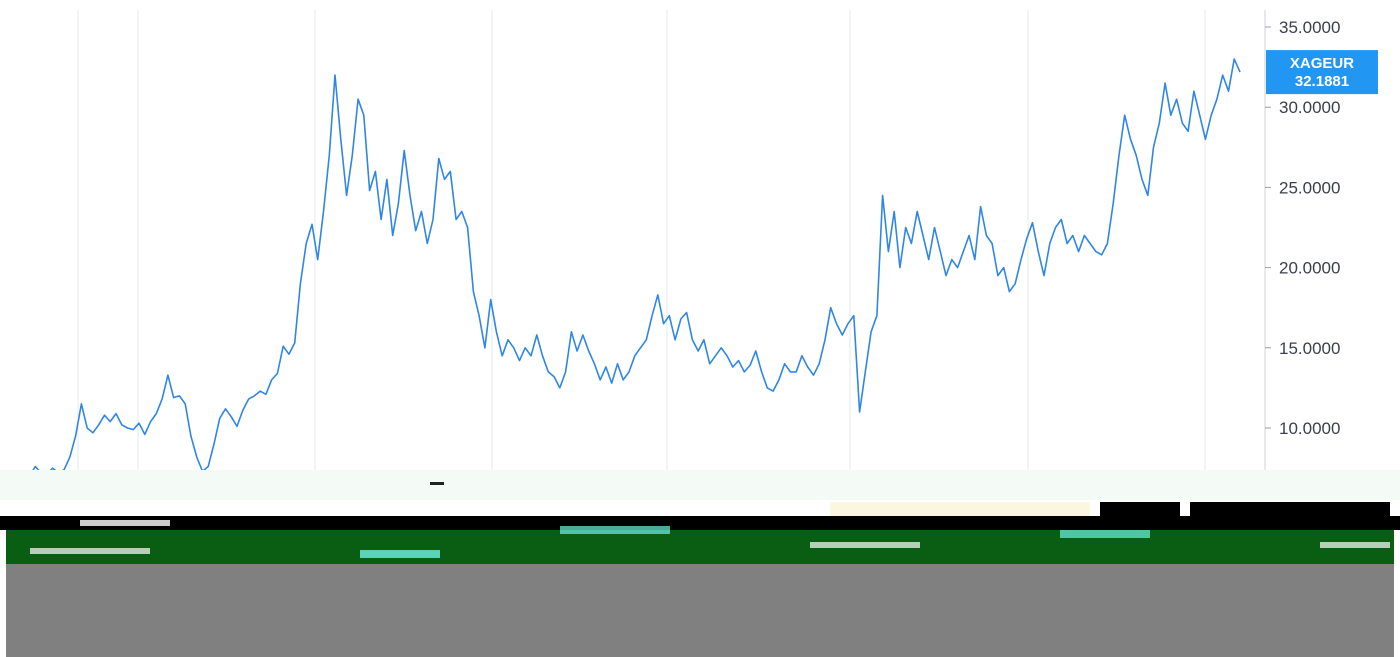  I want to click on y-tick-label: 25.0000, so click(1309, 187).